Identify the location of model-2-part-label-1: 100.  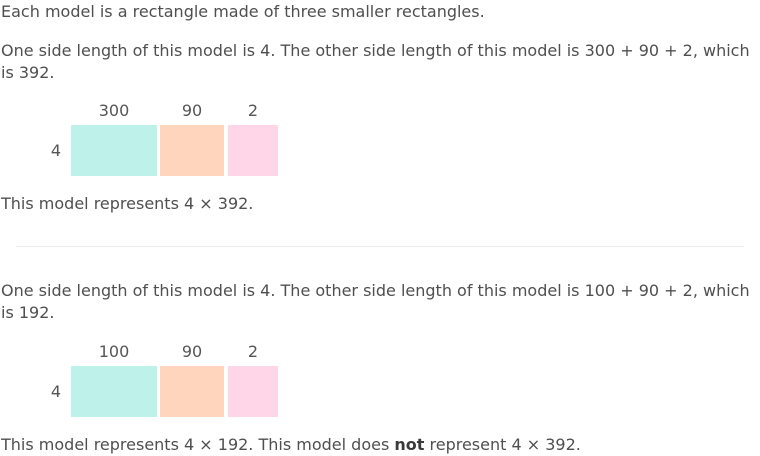
(114, 351).